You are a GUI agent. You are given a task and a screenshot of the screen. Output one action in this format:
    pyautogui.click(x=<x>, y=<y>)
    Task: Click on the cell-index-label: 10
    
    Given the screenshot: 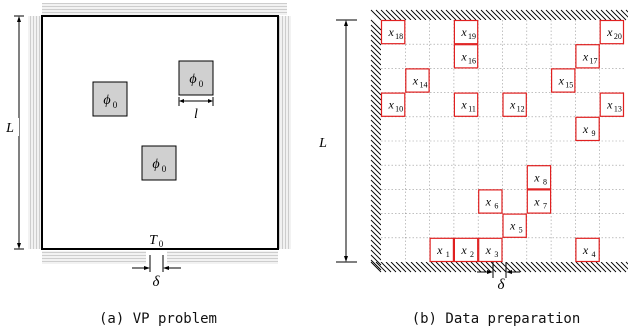 What is the action you would take?
    pyautogui.click(x=399, y=109)
    